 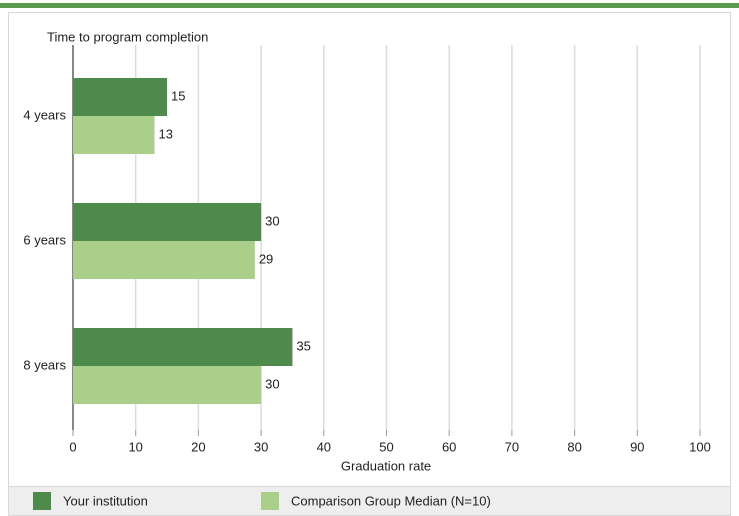 What do you see at coordinates (266, 258) in the screenshot?
I see `value-label: 29` at bounding box center [266, 258].